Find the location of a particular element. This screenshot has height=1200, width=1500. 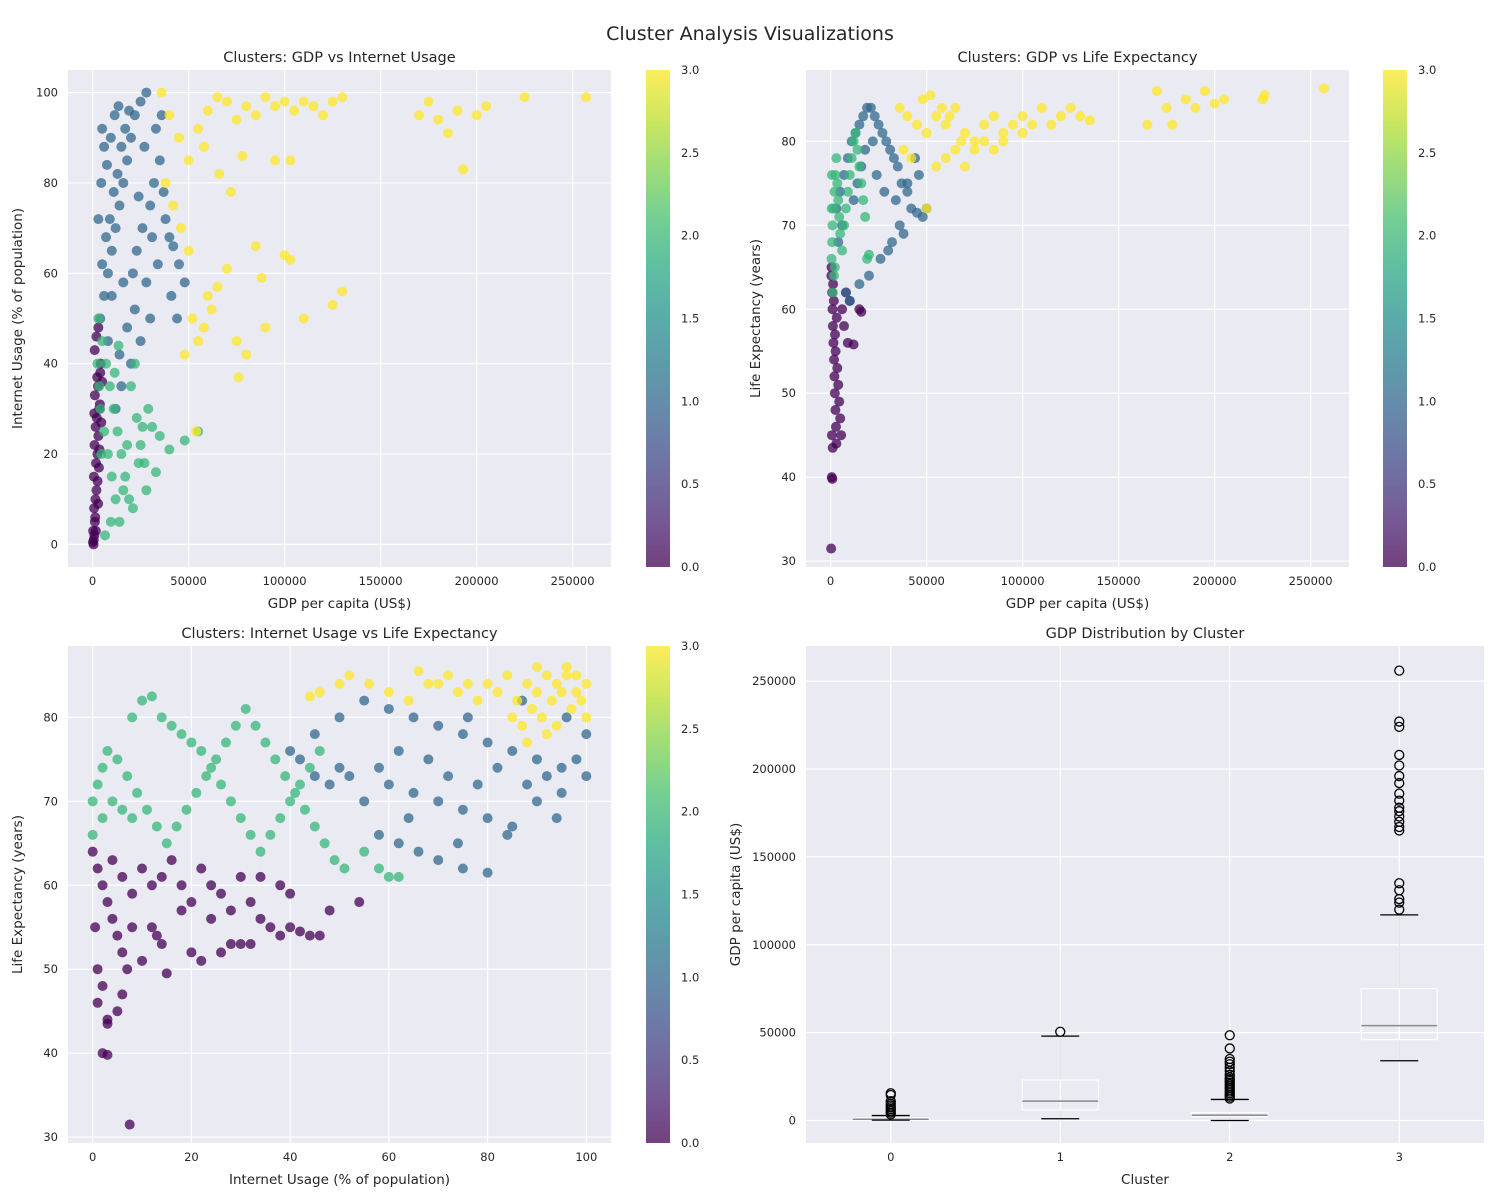

x-tick-label: 2 is located at coordinates (1229, 1157).